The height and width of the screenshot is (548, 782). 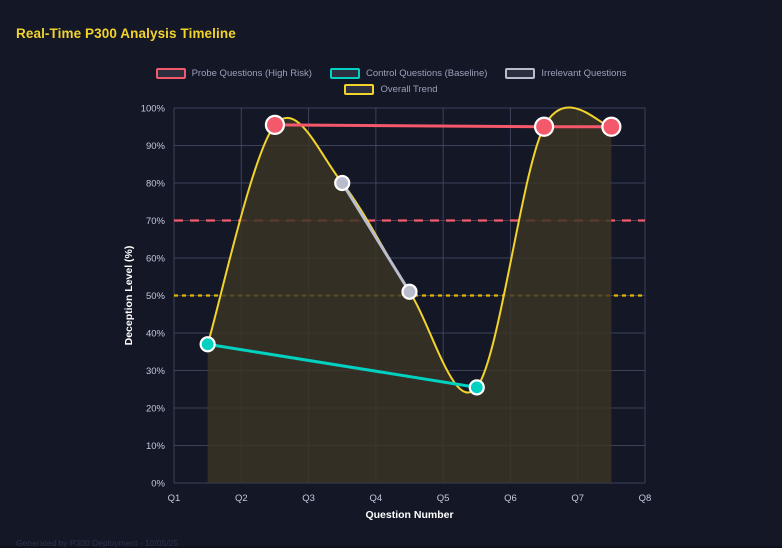 What do you see at coordinates (156, 146) in the screenshot?
I see `y-tick-label: 90%` at bounding box center [156, 146].